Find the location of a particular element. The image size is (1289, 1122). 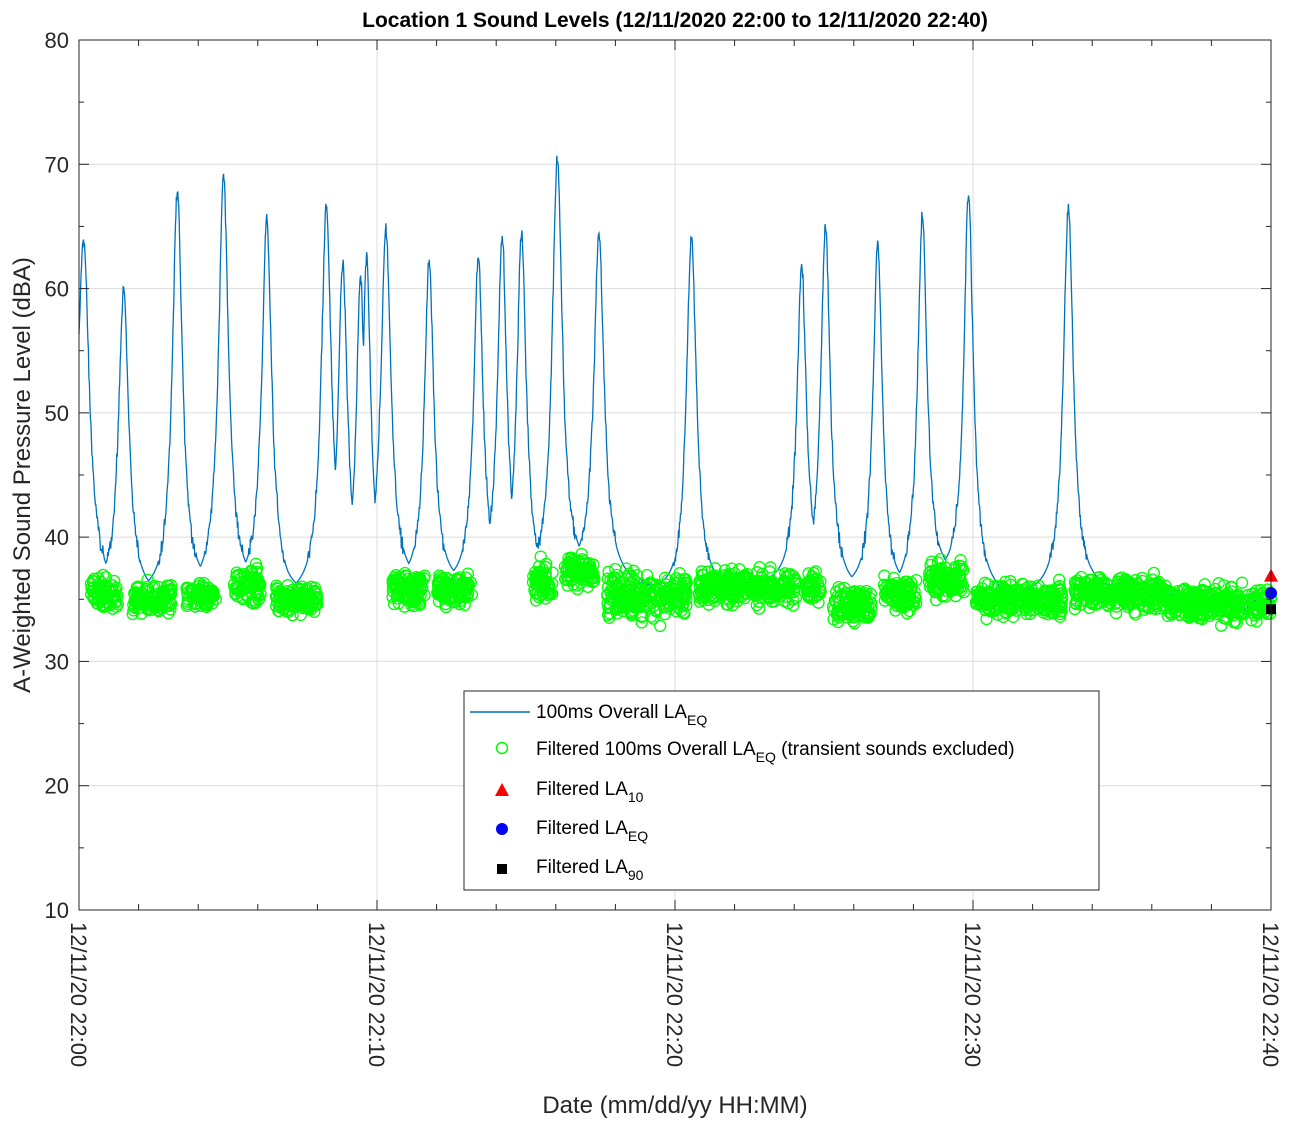

x-tick-label: 12/11/20 22:00 is located at coordinates (78, 994).